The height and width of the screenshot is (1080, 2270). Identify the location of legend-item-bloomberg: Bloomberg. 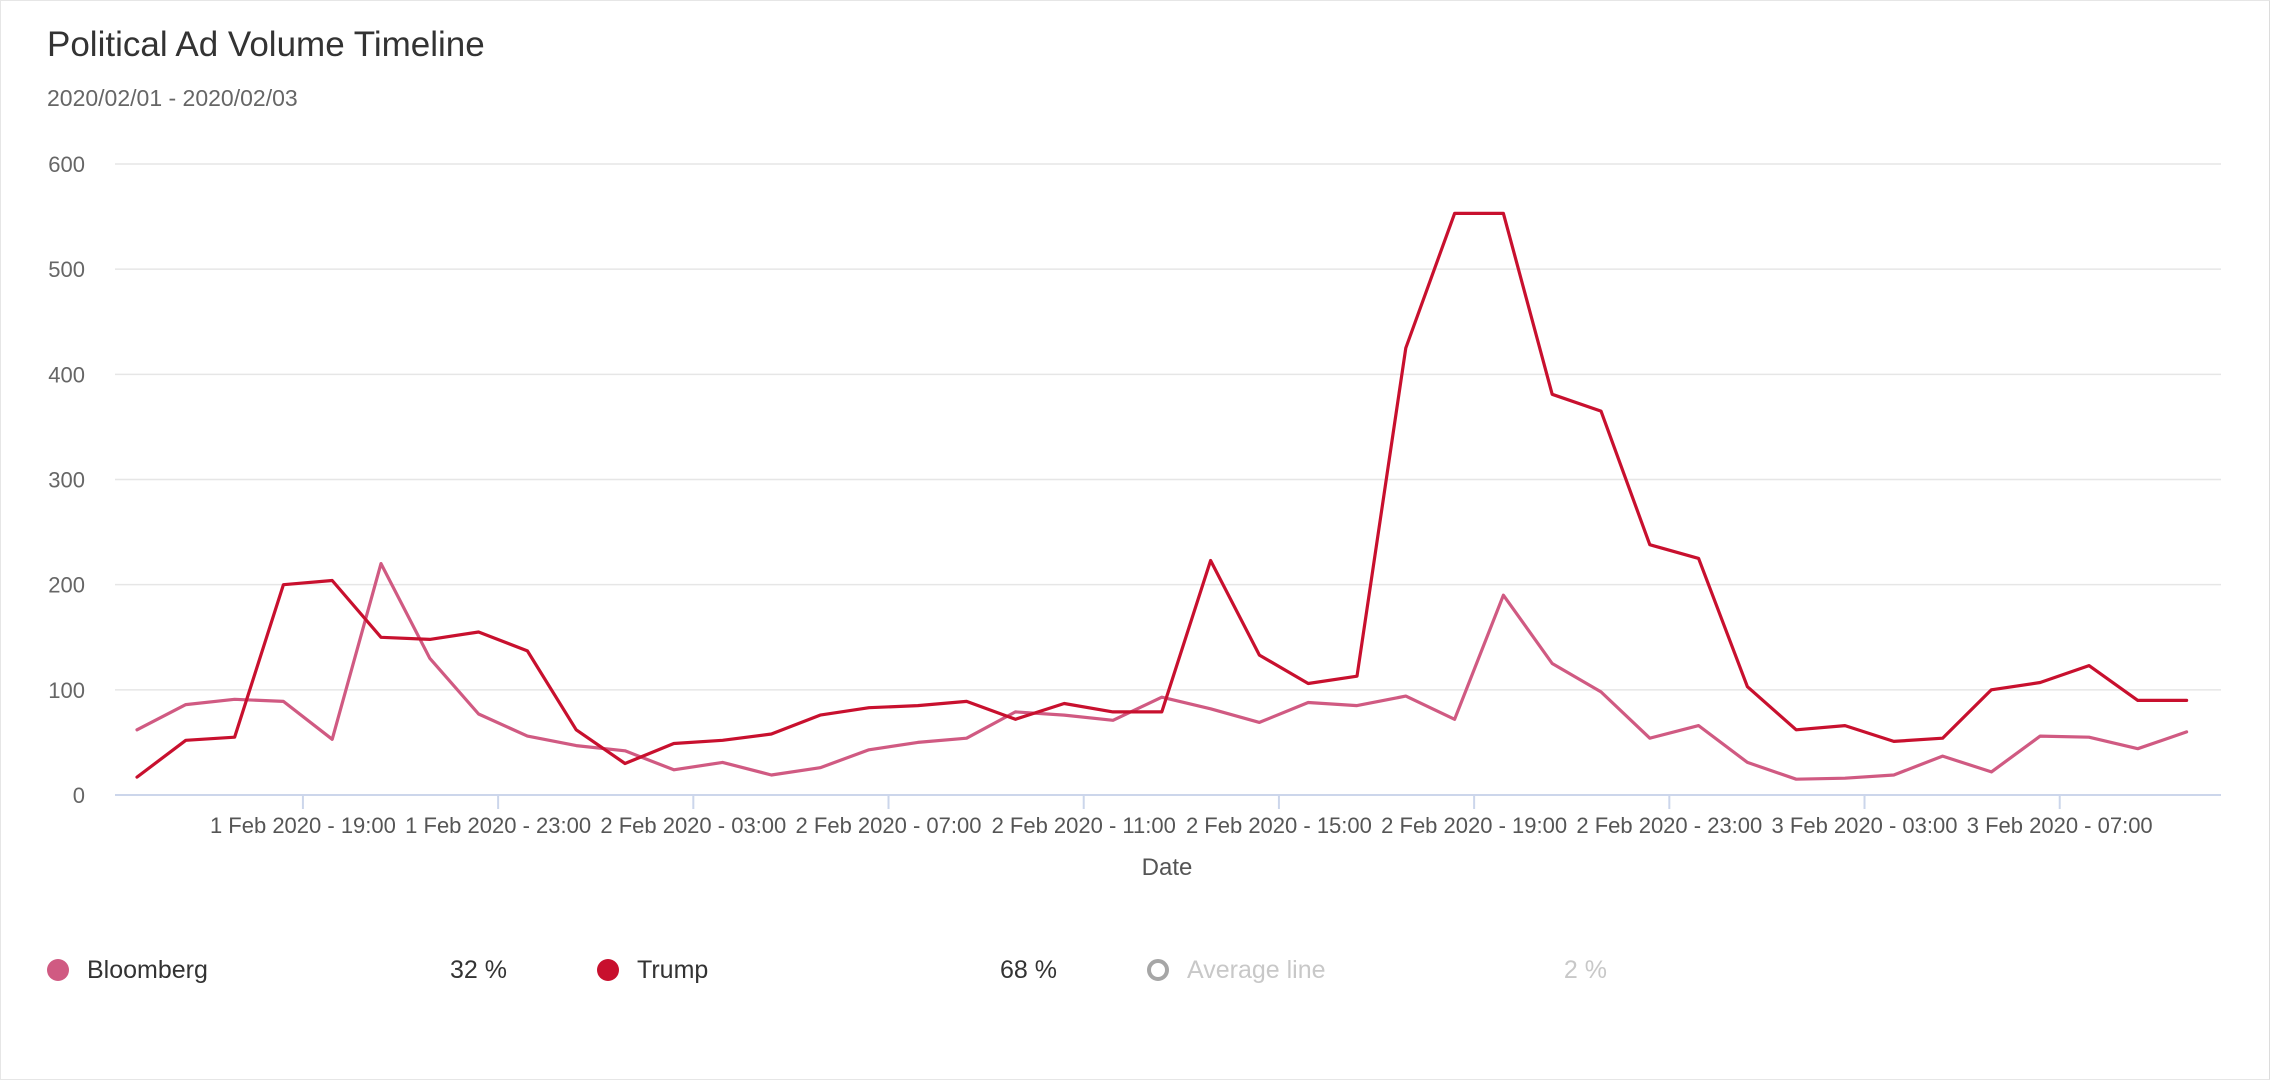
(127, 970).